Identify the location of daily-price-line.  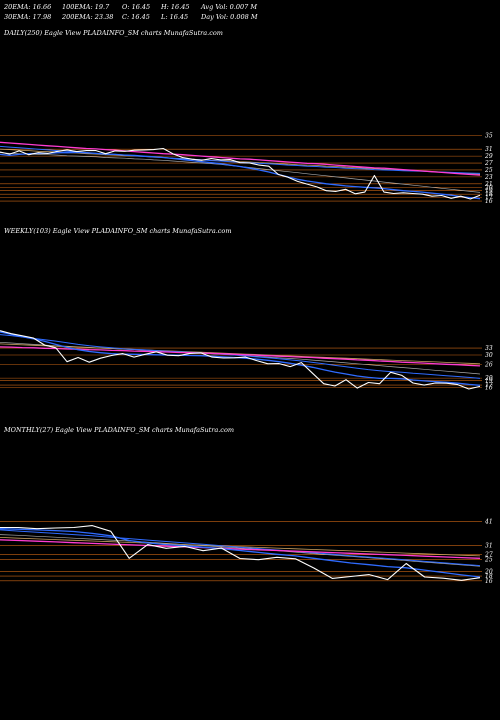
(240, 173).